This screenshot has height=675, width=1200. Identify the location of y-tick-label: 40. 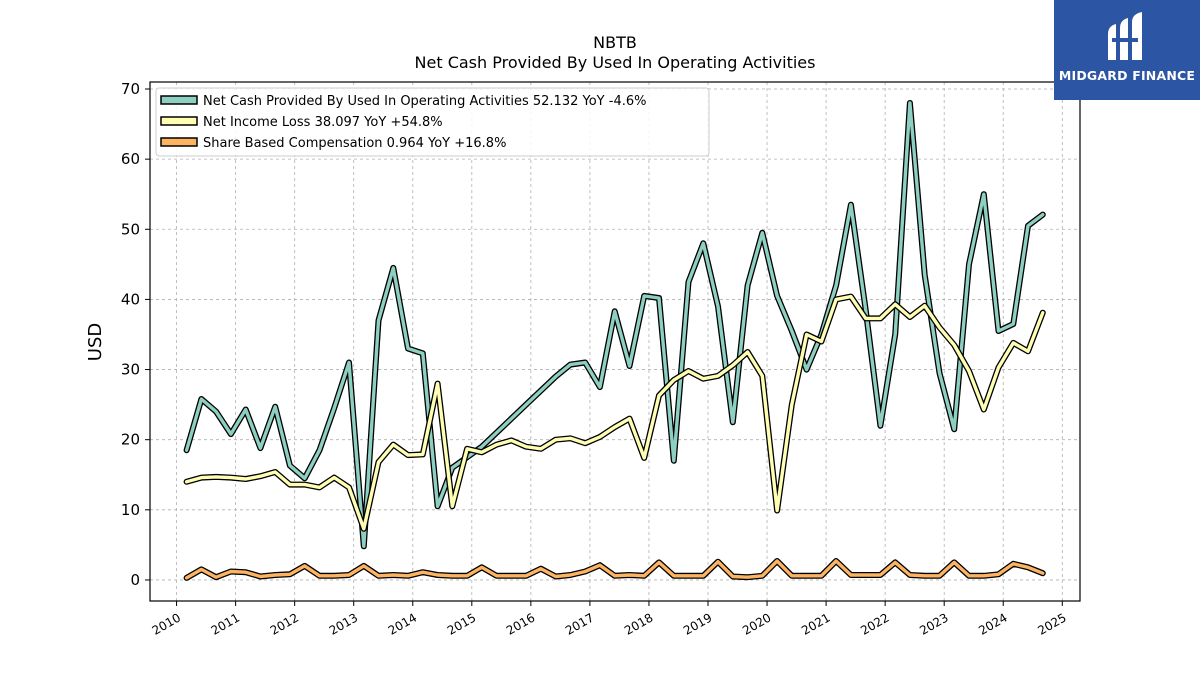
(130, 299).